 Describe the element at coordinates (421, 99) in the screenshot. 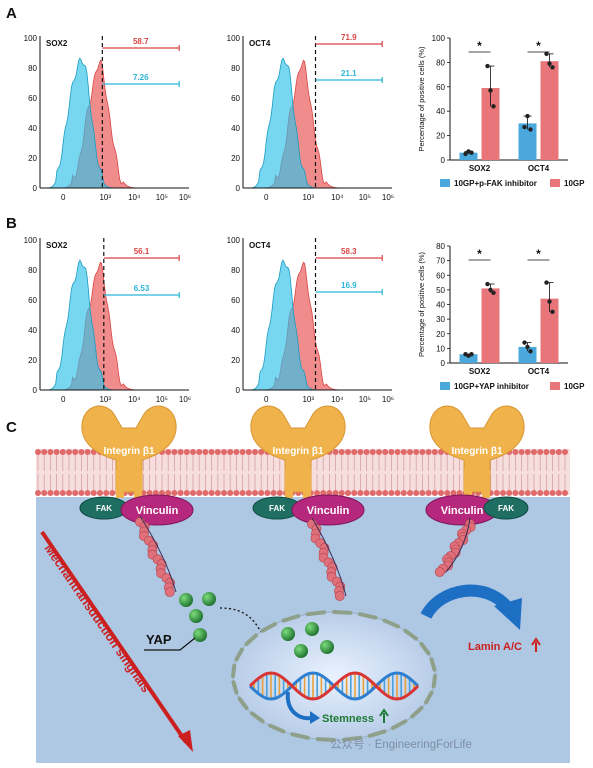

I see `bar-y-label: Percentage of positive cells (%)` at that location.